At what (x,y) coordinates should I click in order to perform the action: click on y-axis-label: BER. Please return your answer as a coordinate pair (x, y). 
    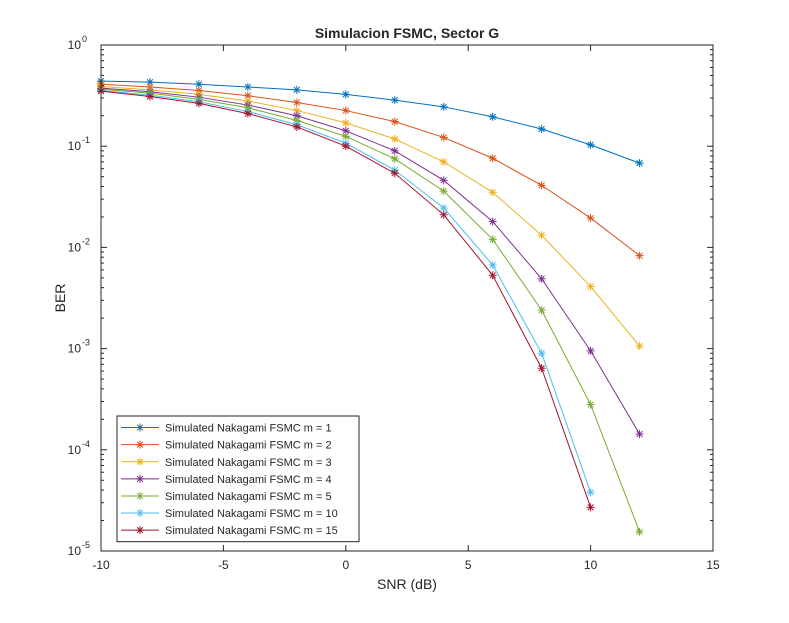
    Looking at the image, I should click on (60, 298).